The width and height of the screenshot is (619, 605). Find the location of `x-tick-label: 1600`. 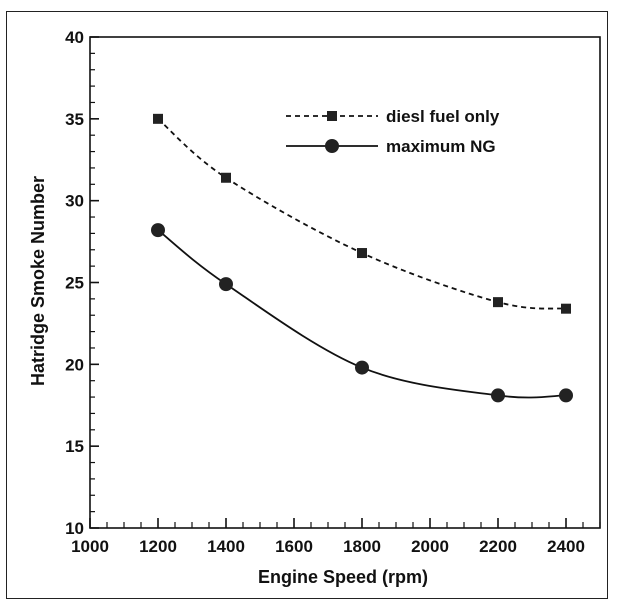

x-tick-label: 1600 is located at coordinates (294, 546).